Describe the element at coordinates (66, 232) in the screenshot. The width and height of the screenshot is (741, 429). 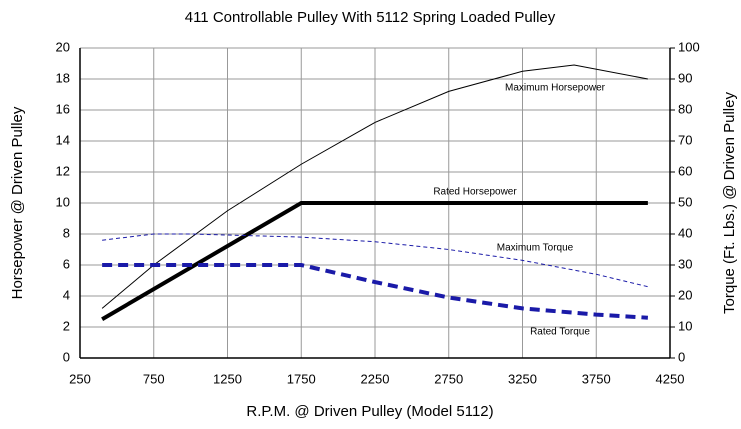
I see `y-tick-label: 8` at that location.